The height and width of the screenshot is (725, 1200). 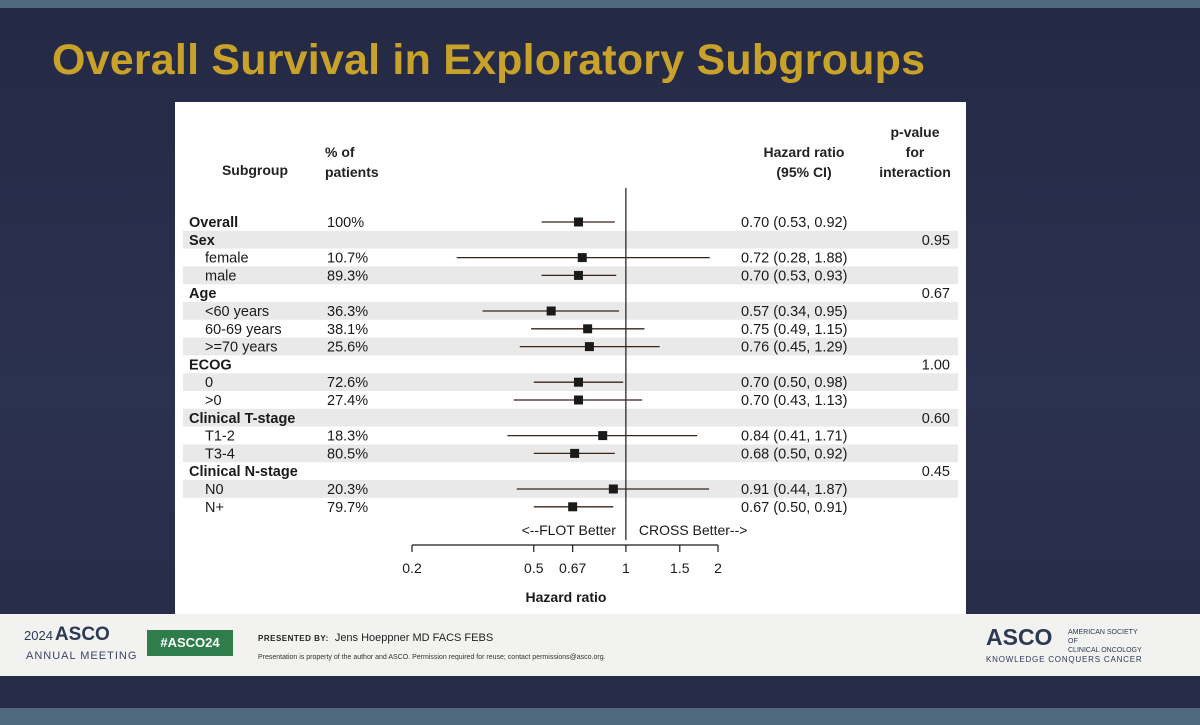 What do you see at coordinates (680, 568) in the screenshot?
I see `x-tick-label: 1.5` at bounding box center [680, 568].